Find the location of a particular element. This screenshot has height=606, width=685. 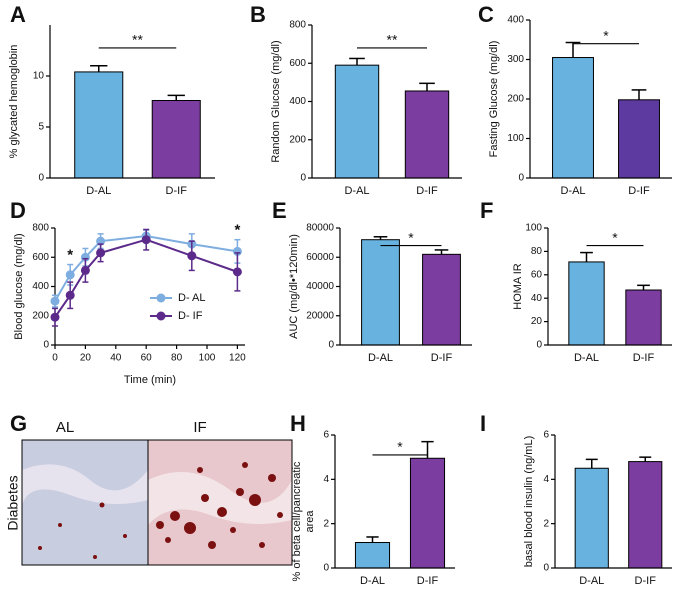

y-axis-label: % of beta cell/pancreatic is located at coordinates (297, 521).